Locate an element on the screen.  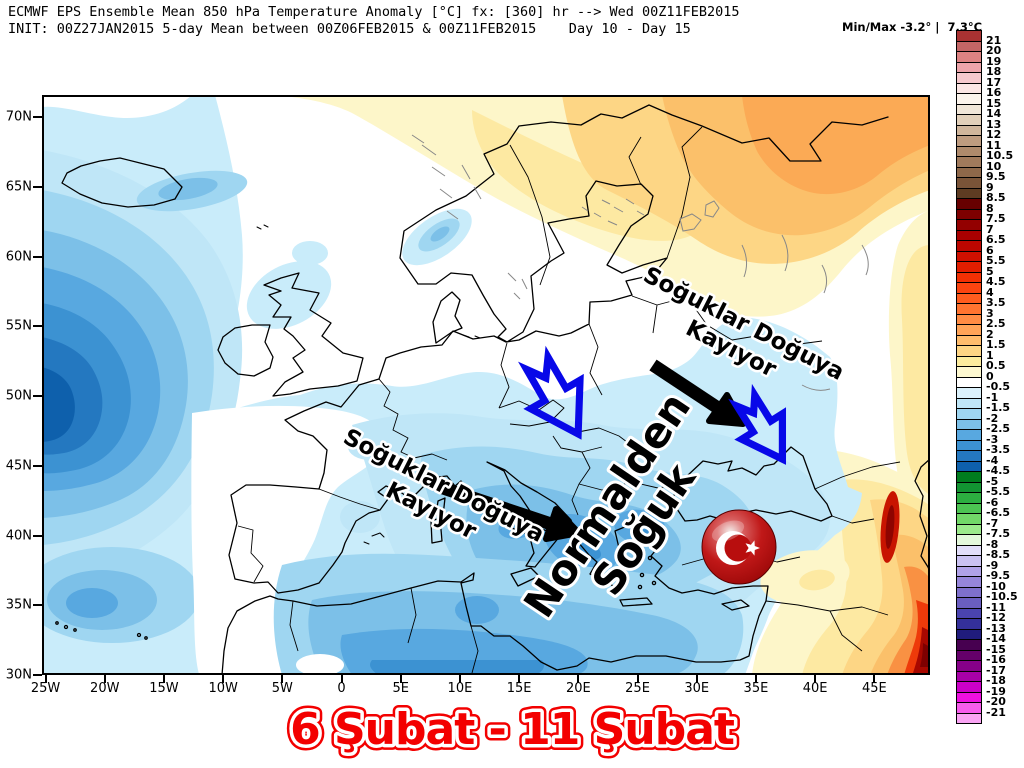
colorbar-label: -10.5 is located at coordinates (1002, 596).